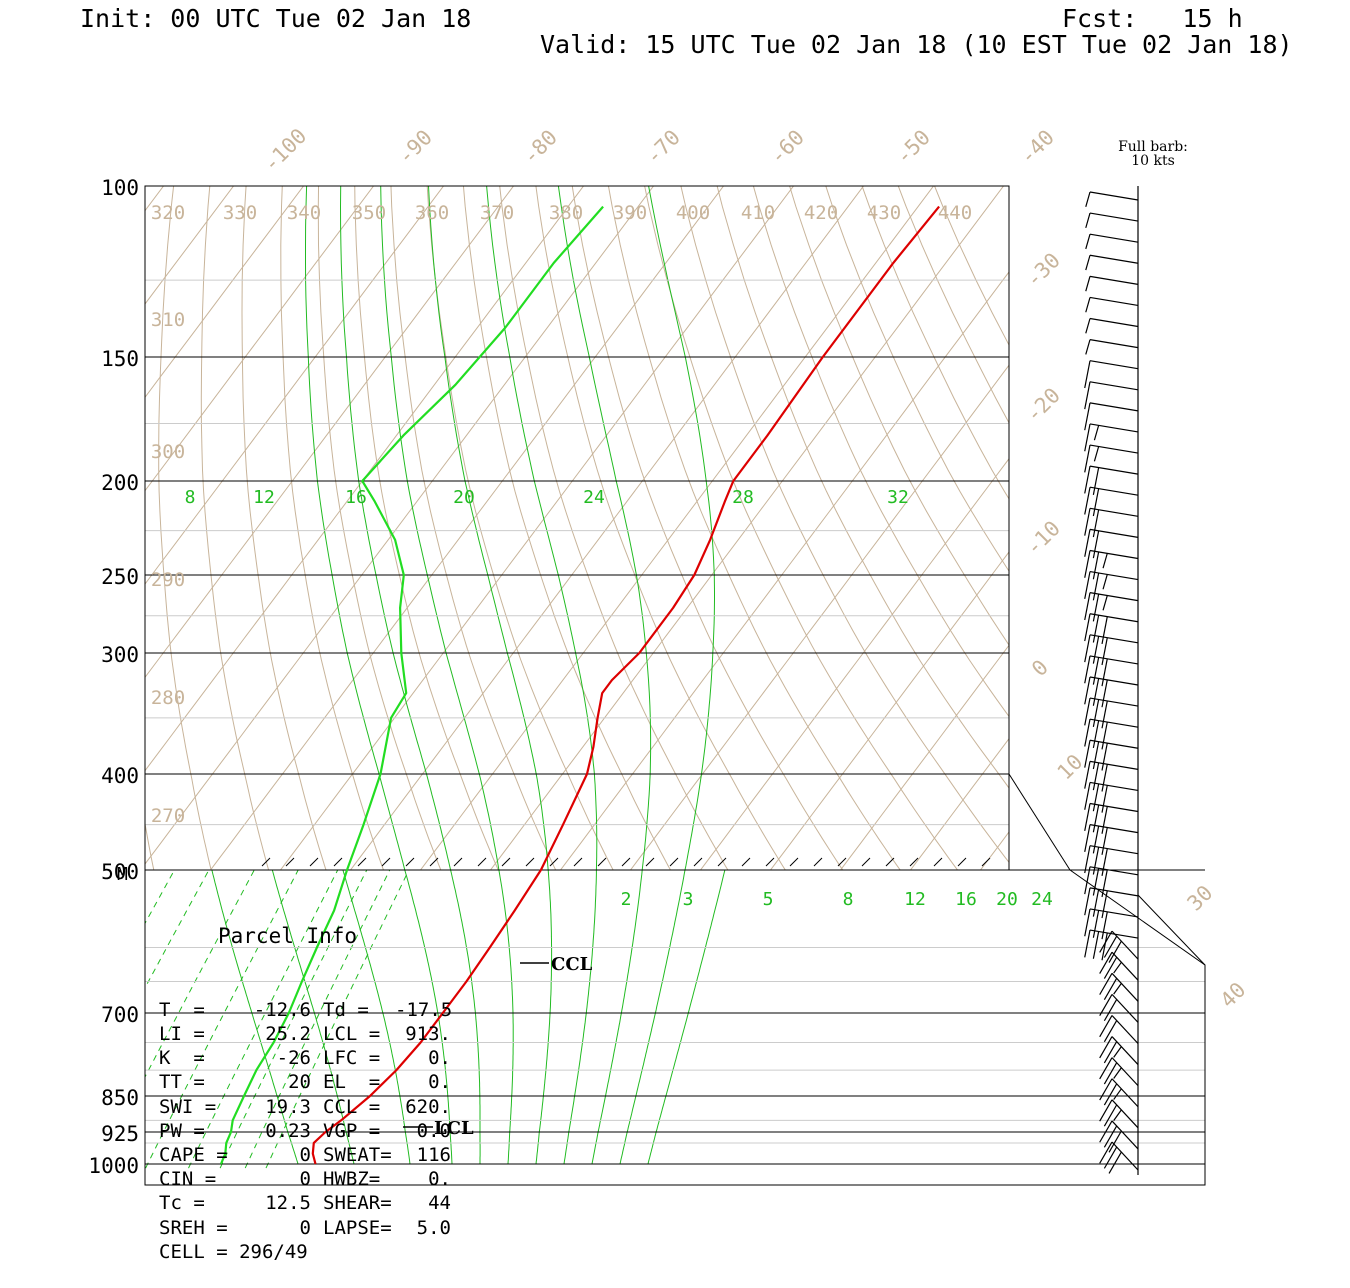 This screenshot has height=1288, width=1350. What do you see at coordinates (293, 1058) in the screenshot?
I see `parcel-info-cell: -26` at bounding box center [293, 1058].